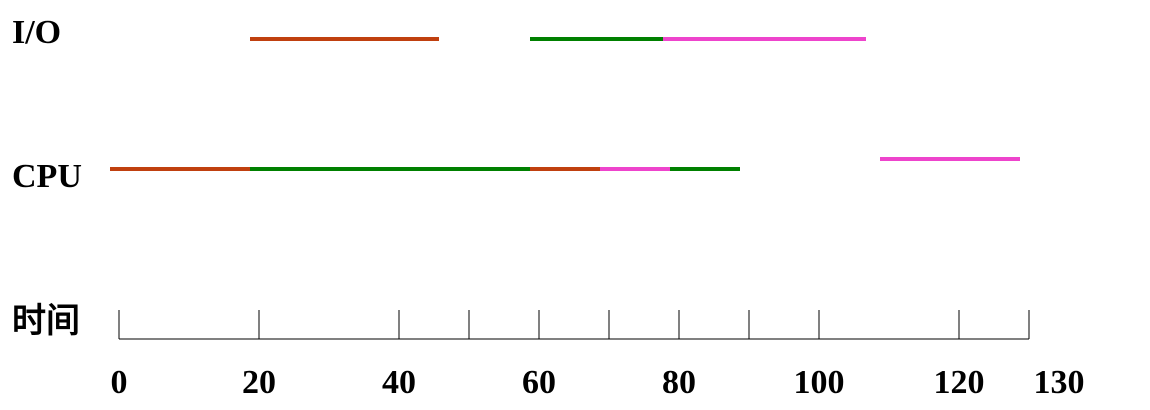 This screenshot has height=410, width=1150. Describe the element at coordinates (574, 324) in the screenshot. I see `tick-marks` at that location.